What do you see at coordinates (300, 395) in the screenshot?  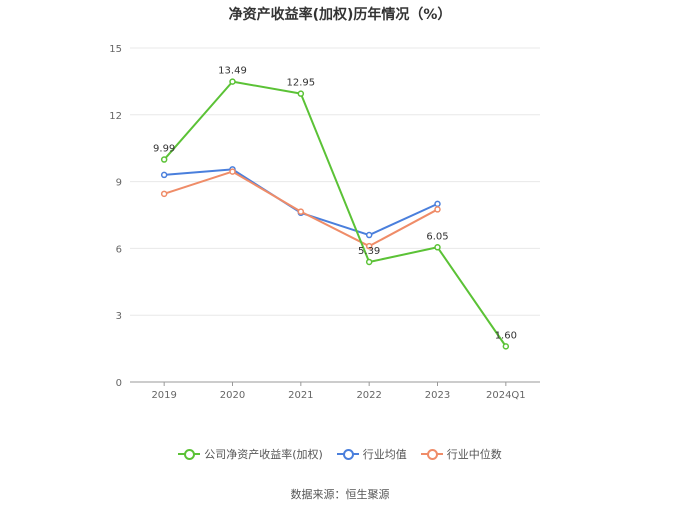 I see `x-tick-label: 2021` at bounding box center [300, 395].